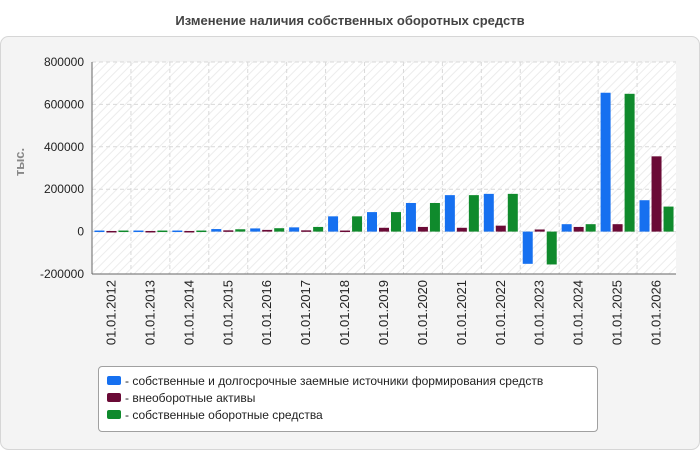 The width and height of the screenshot is (700, 450). What do you see at coordinates (150, 231) in the screenshot?
I see `bar-2-01.01.2013` at bounding box center [150, 231].